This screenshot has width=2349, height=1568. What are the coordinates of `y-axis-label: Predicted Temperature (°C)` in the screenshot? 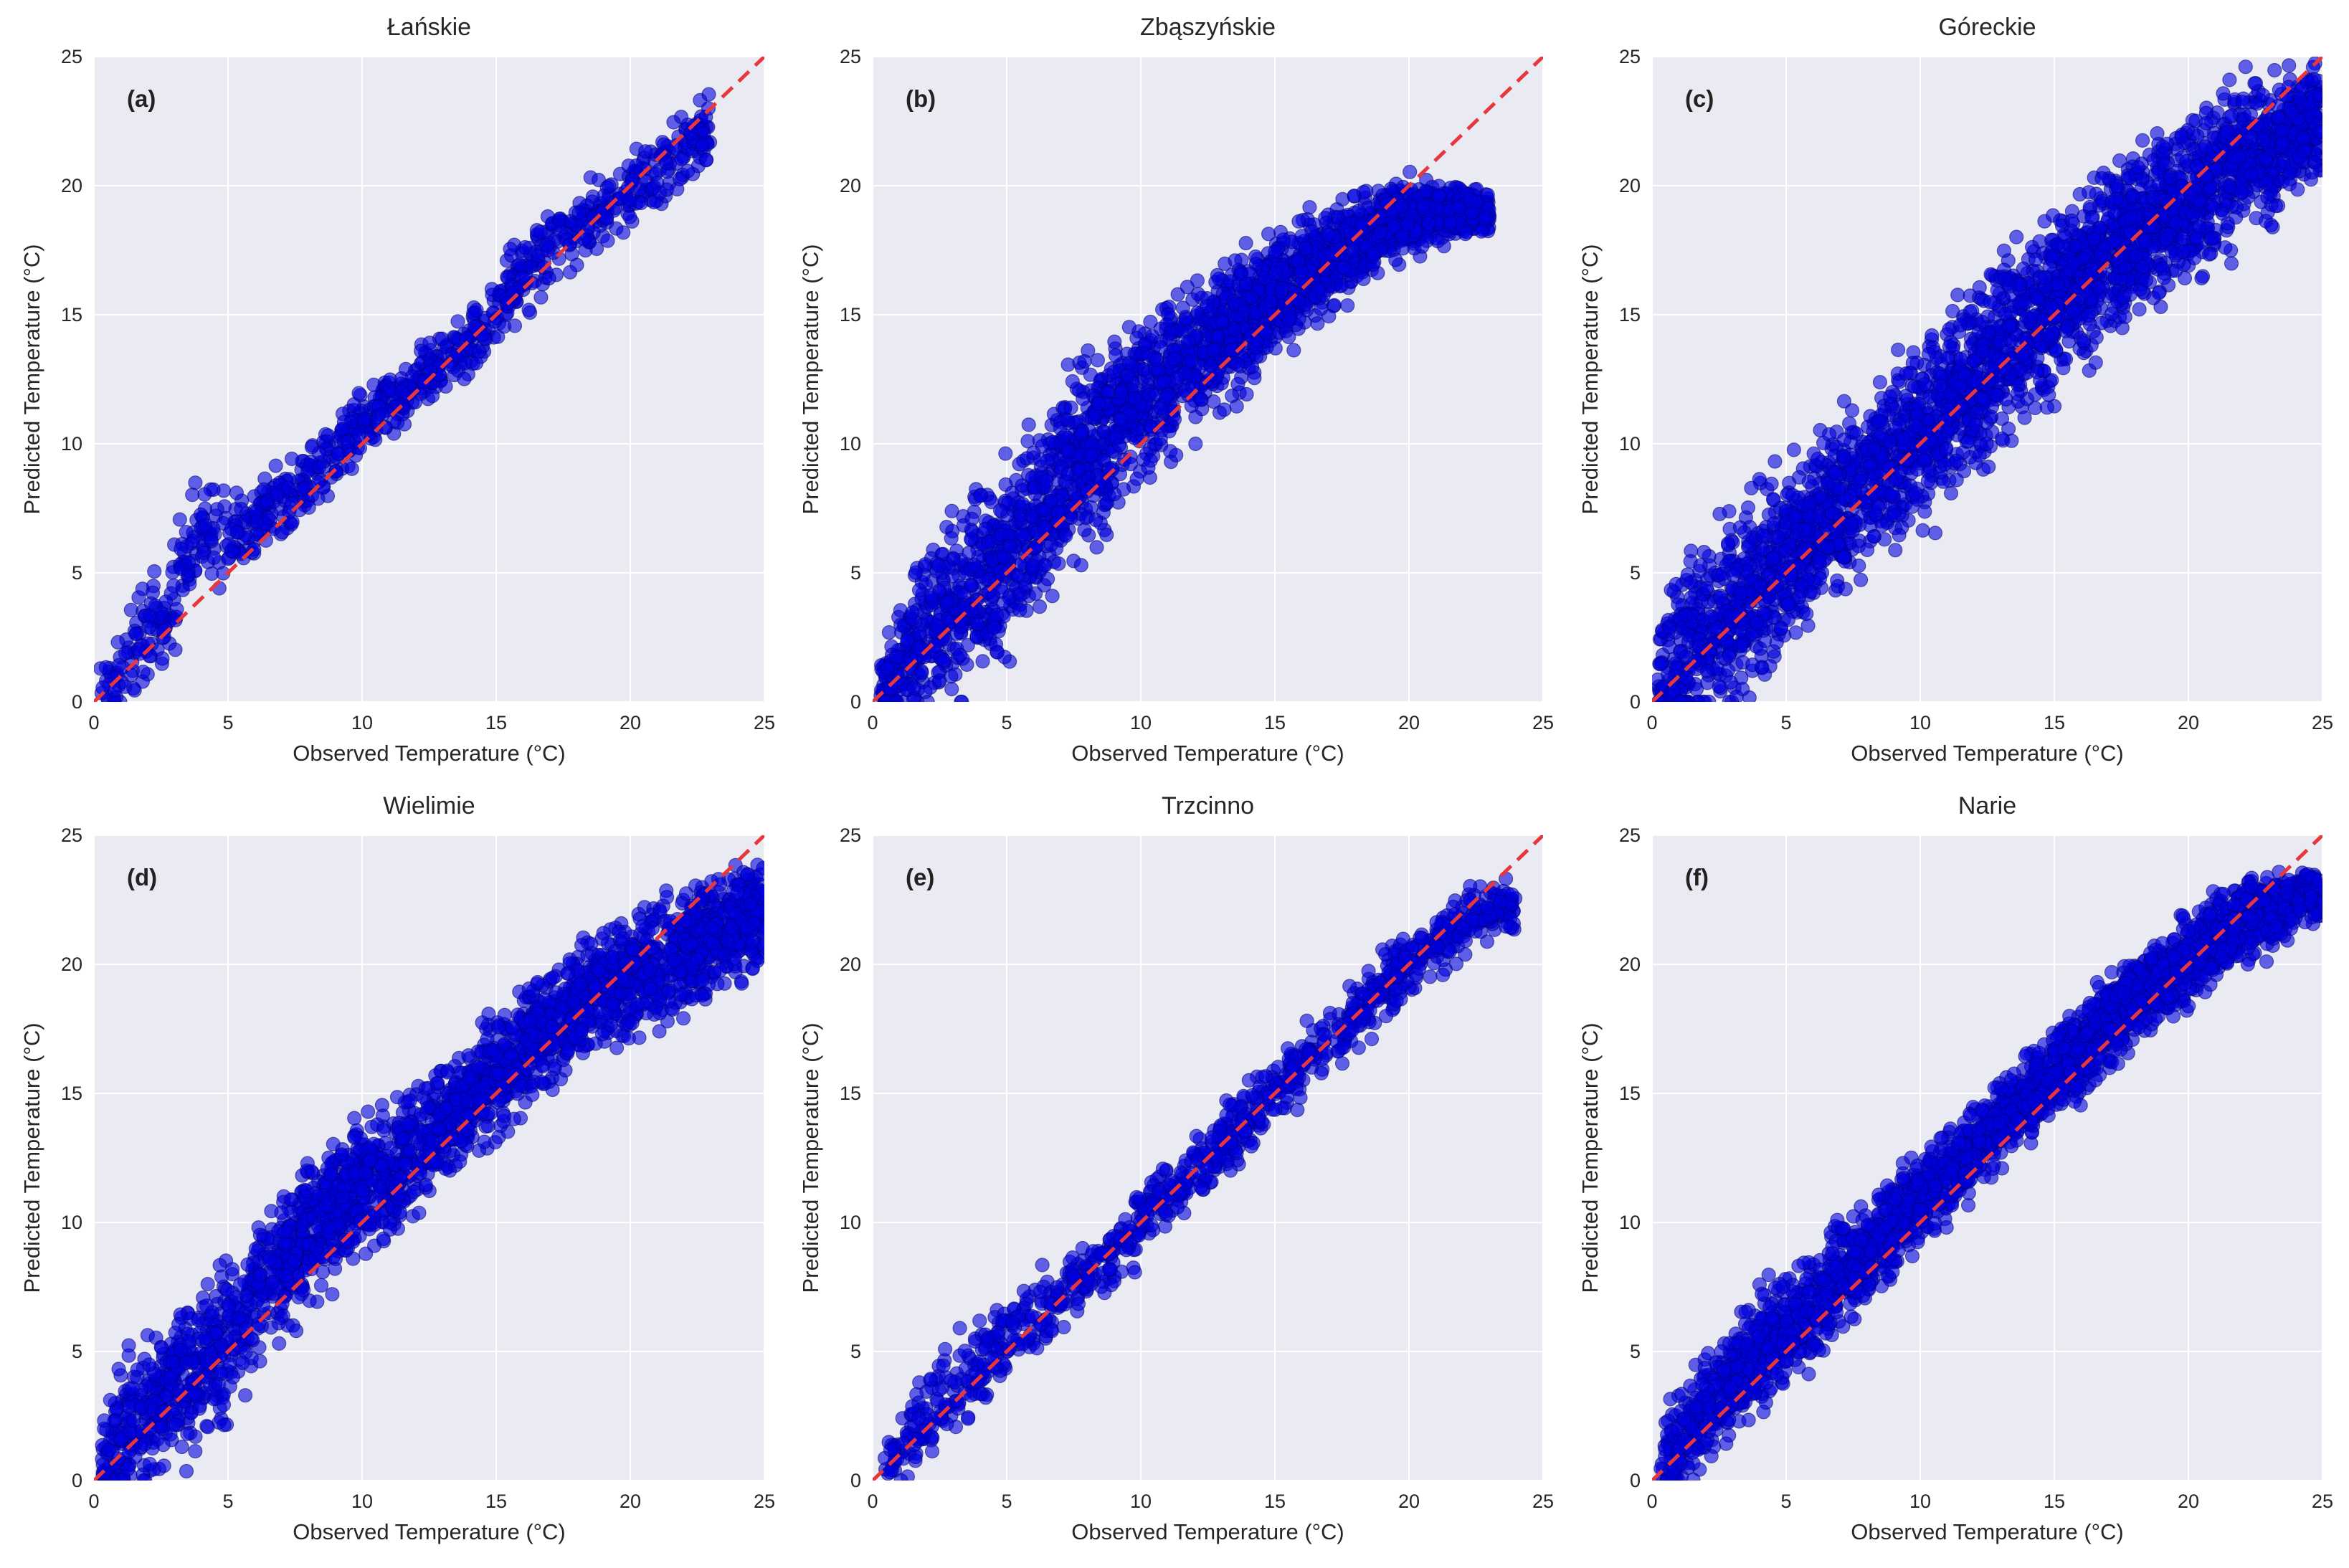 It's located at (810, 379).